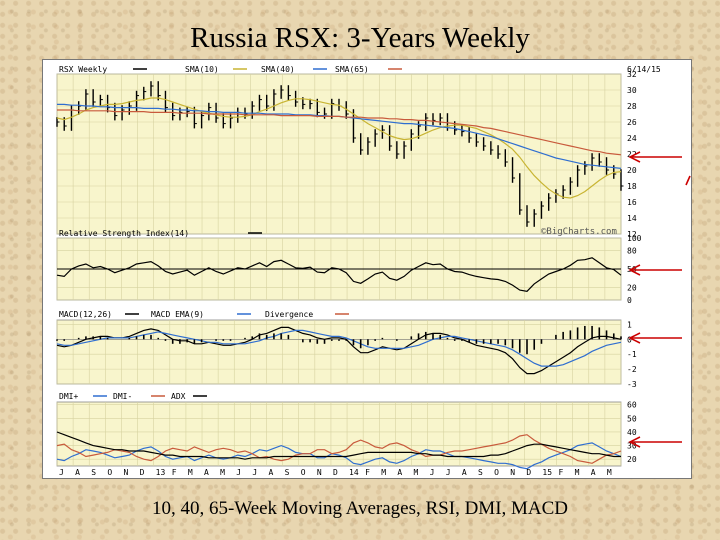 The image size is (720, 540). What do you see at coordinates (85, 314) in the screenshot?
I see `macd-legend-0: MACD(12,26)` at bounding box center [85, 314].